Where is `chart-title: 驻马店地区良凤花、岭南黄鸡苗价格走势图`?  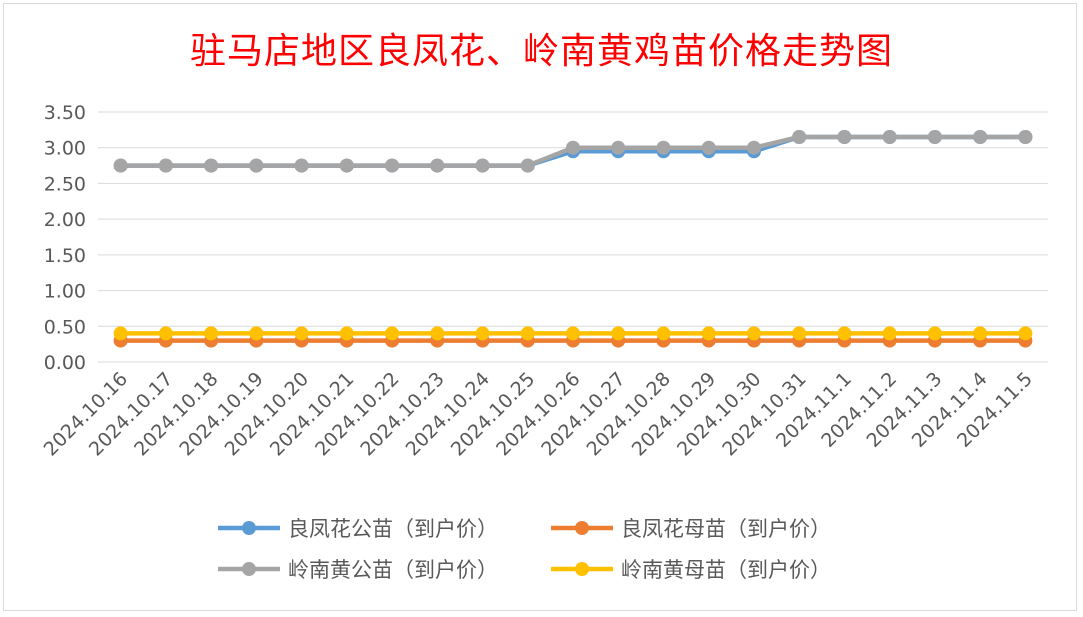
chart-title: 驻马店地区良凤花、岭南黄鸡苗价格走势图 is located at coordinates (541, 51).